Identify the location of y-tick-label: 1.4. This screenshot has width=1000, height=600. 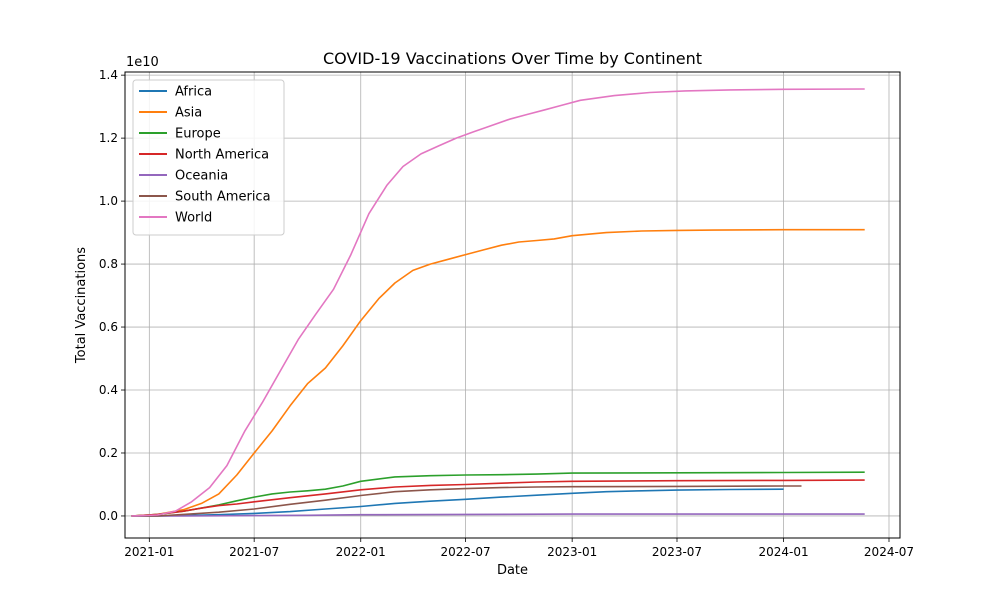
(108, 75).